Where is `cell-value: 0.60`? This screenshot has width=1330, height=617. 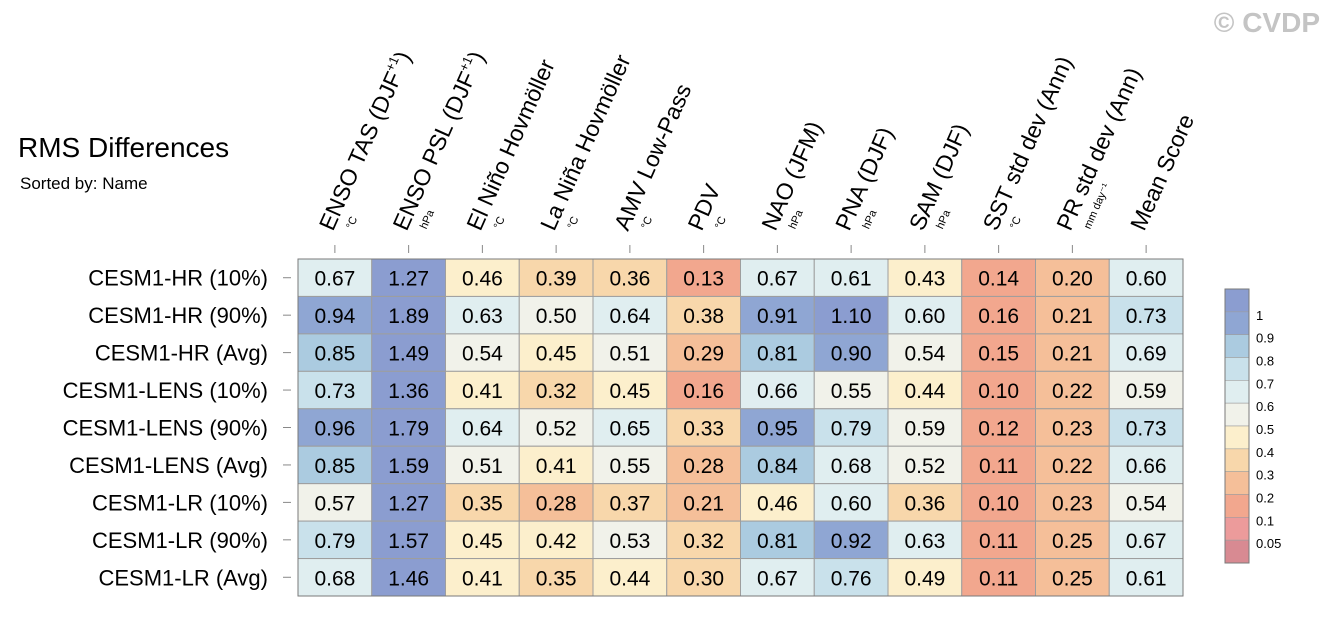
cell-value: 0.60 is located at coordinates (1146, 279).